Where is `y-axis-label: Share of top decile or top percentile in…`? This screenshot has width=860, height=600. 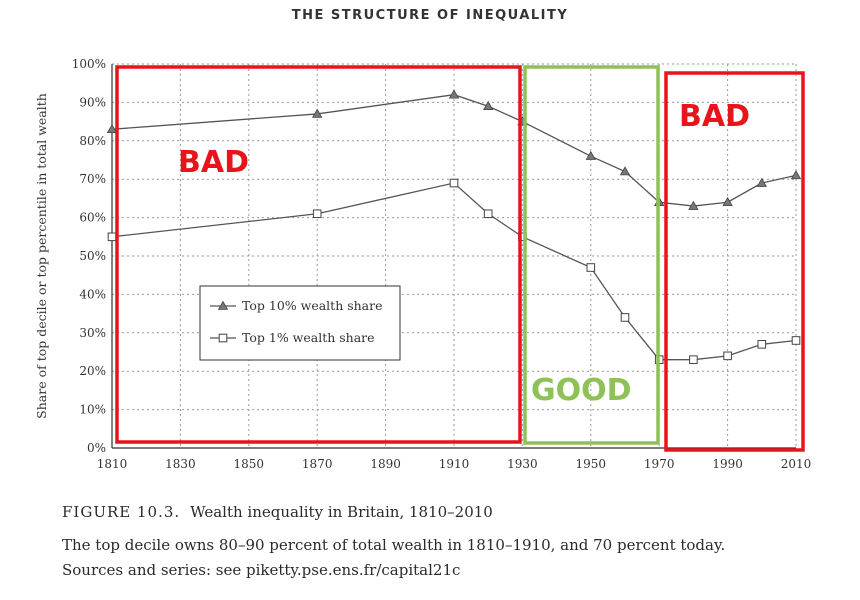
y-axis-label: Share of top decile or top percentile in… is located at coordinates (41, 256).